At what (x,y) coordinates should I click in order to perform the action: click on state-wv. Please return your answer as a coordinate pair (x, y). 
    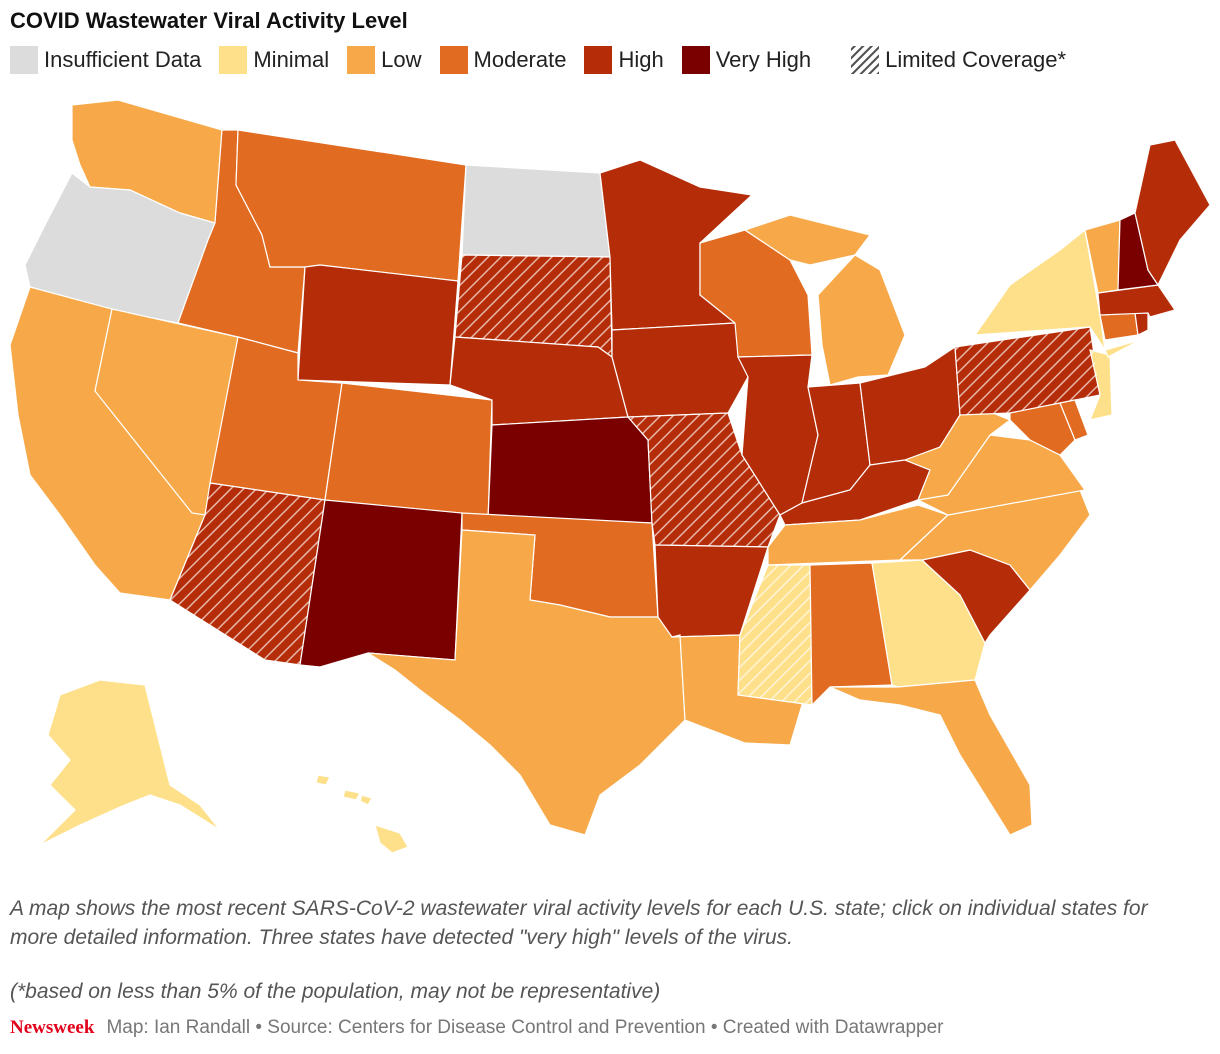
    Looking at the image, I should click on (957, 455).